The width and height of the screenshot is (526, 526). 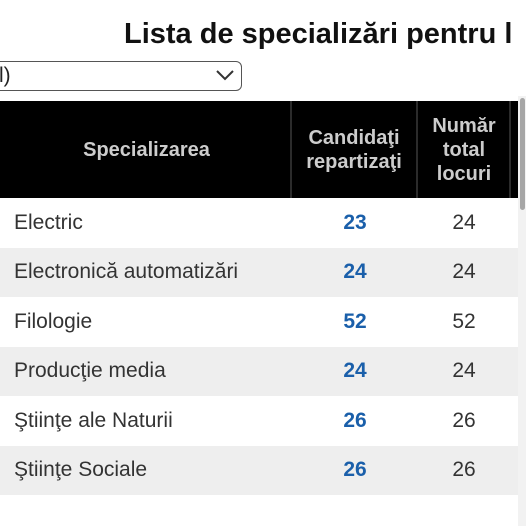 I want to click on table-row: Electric 23 24, so click(x=259, y=223).